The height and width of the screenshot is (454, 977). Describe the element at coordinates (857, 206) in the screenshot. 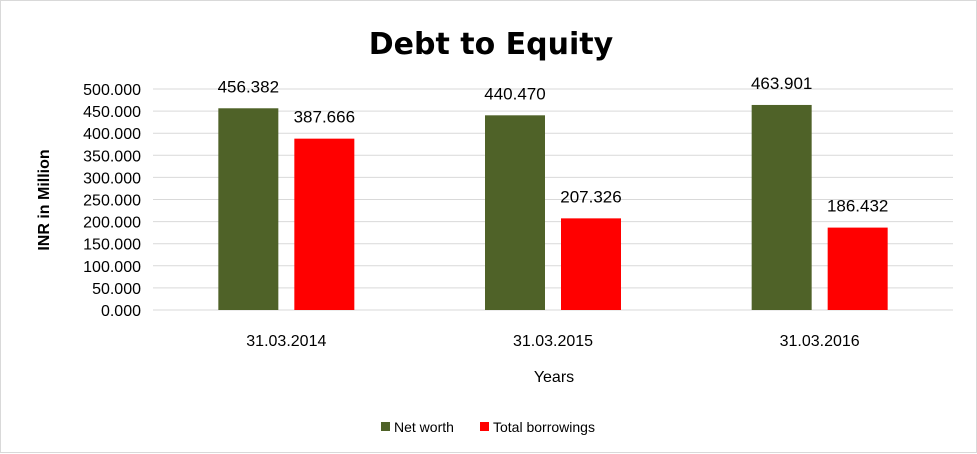

I see `data-label: 186.432` at that location.